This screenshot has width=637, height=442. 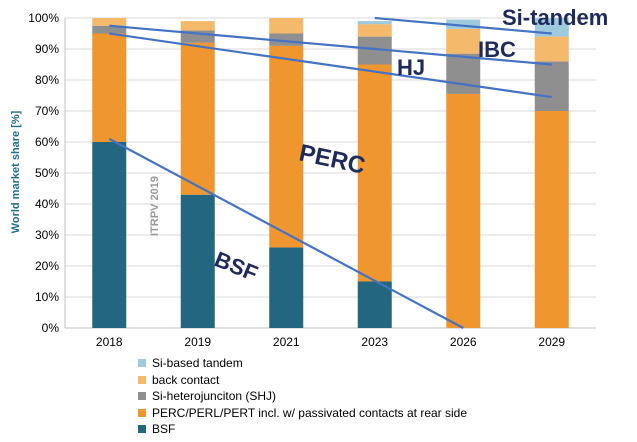 What do you see at coordinates (331, 342) in the screenshot?
I see `x-axis-ticks: 2018 2019 2021 2023 2026 2029` at bounding box center [331, 342].